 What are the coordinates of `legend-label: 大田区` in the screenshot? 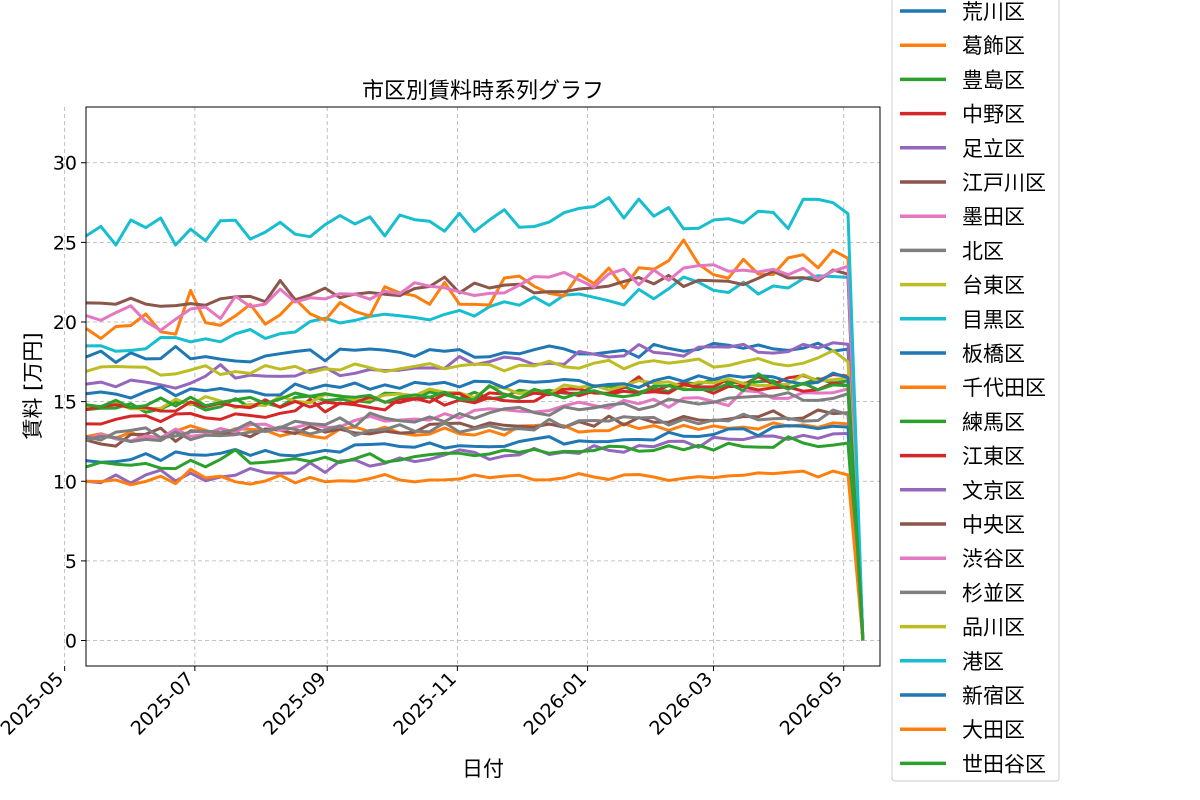 It's located at (993, 730).